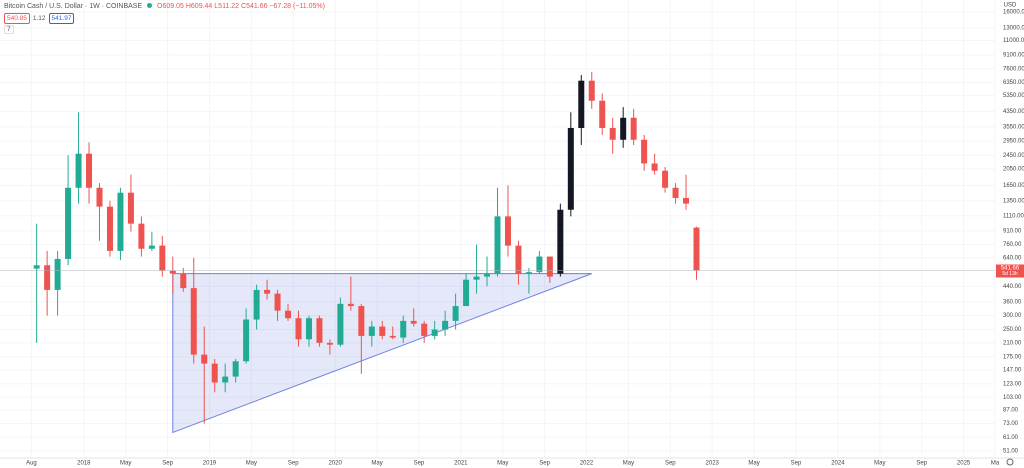 The width and height of the screenshot is (1024, 468). I want to click on exchange: COINBASE, so click(124, 6).